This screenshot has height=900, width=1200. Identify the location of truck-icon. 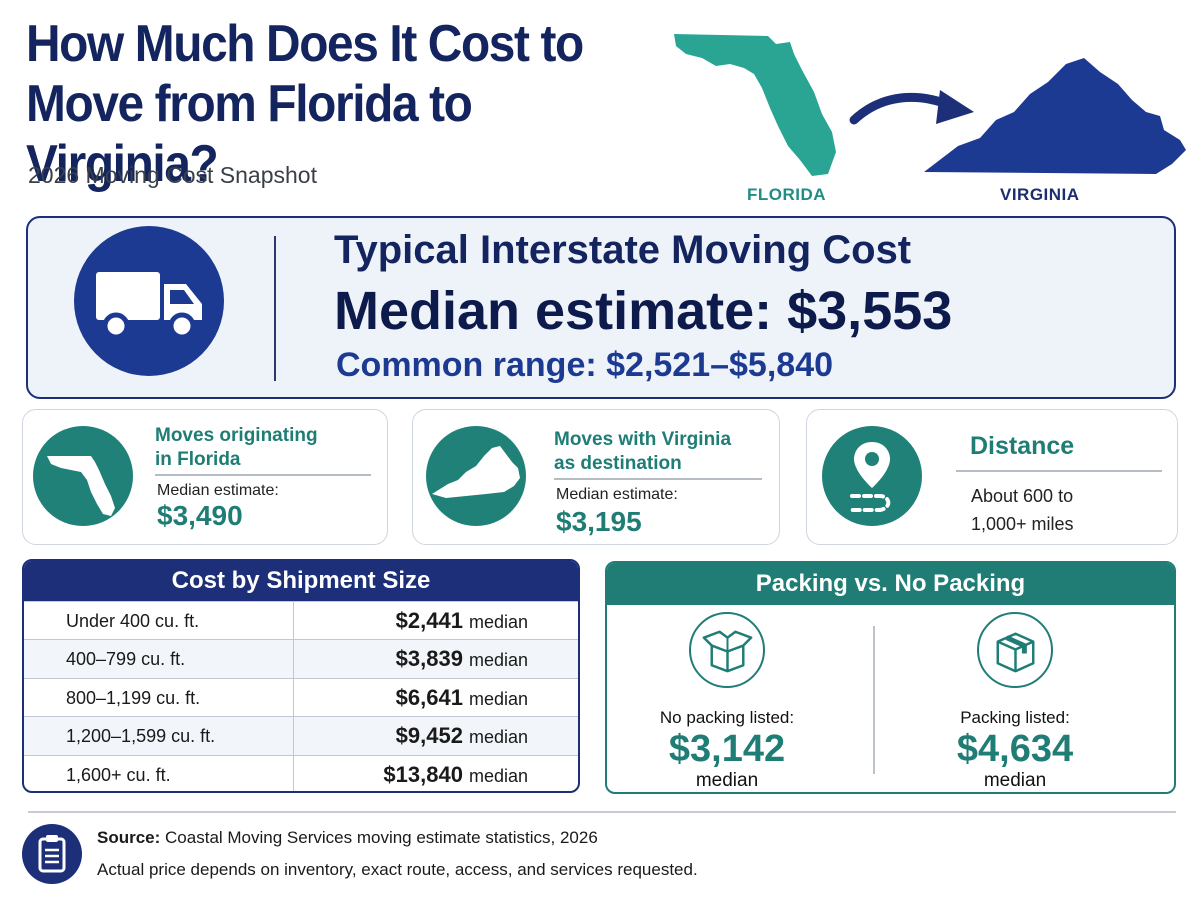
(149, 301).